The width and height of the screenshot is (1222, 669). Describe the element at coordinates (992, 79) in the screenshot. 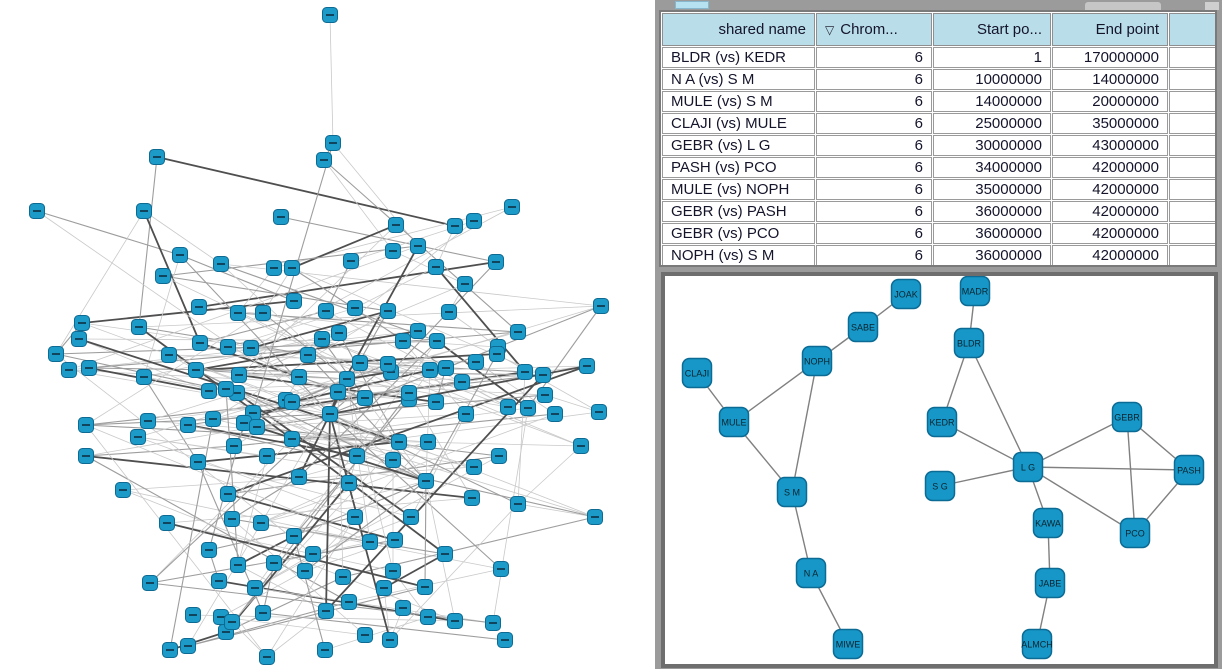

I see `cell-value: 10000000` at that location.